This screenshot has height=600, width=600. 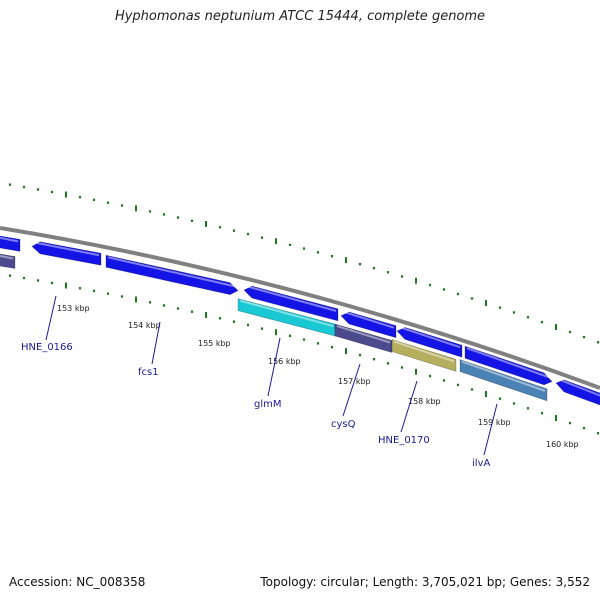 What do you see at coordinates (343, 424) in the screenshot?
I see `gene-label: cysQ` at bounding box center [343, 424].